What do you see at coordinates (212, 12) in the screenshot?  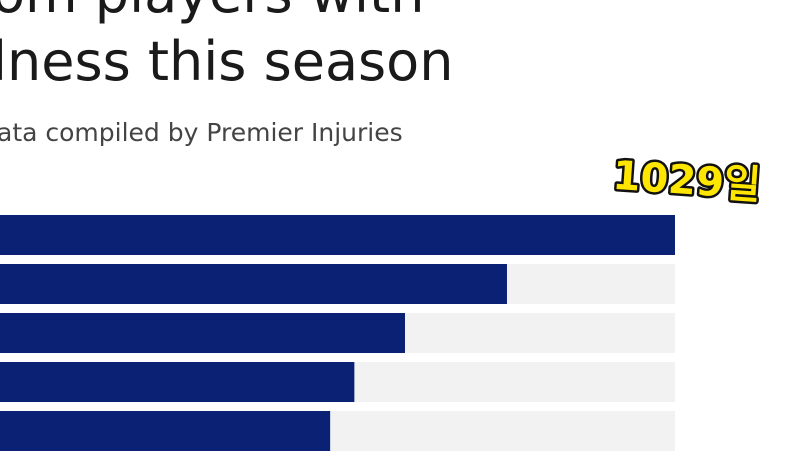 I see `chart-title-line: om players with` at bounding box center [212, 12].